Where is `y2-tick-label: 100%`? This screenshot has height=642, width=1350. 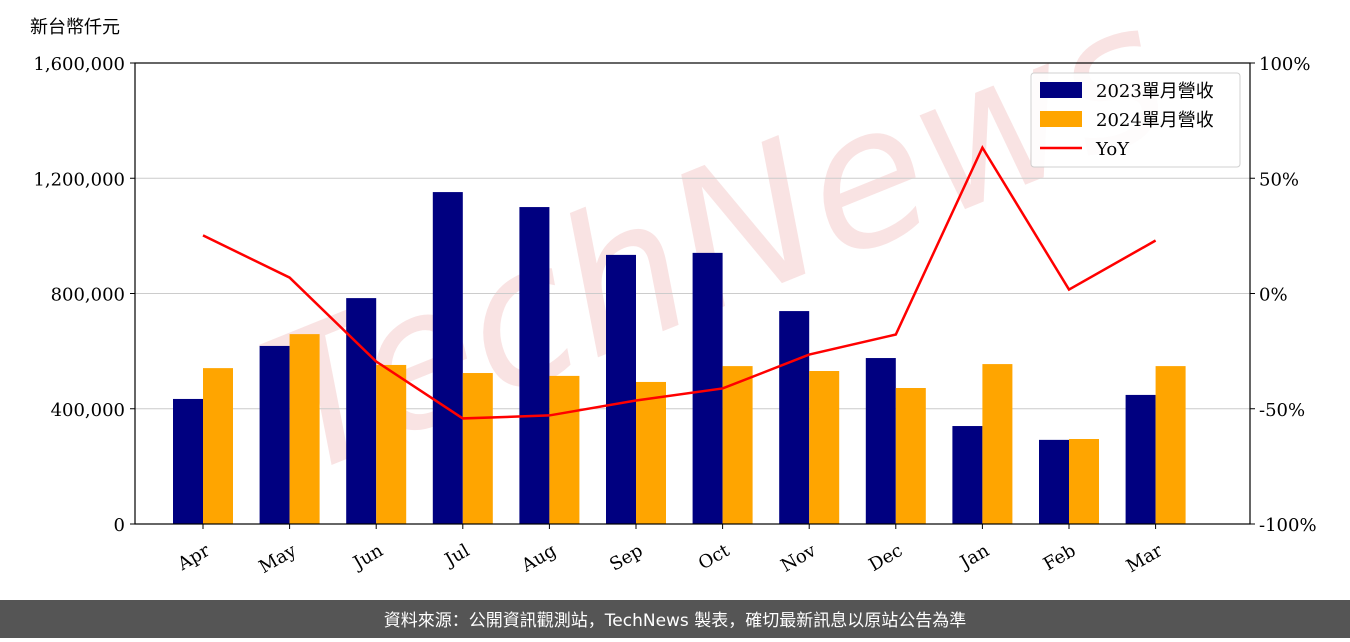
y2-tick-label: 100% is located at coordinates (1284, 64).